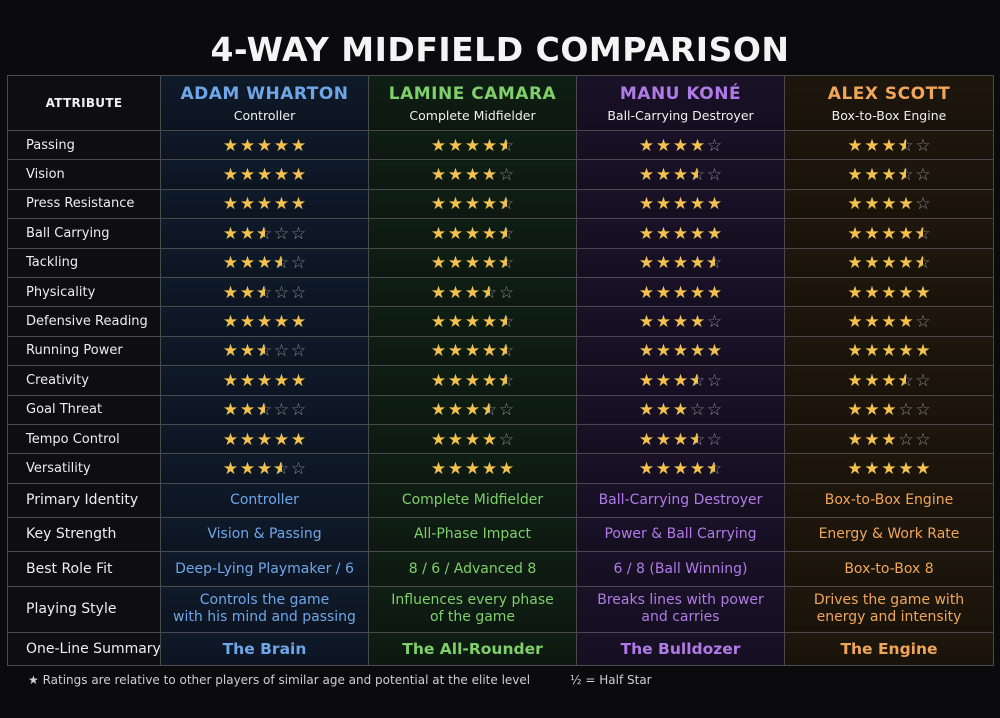  What do you see at coordinates (889, 617) in the screenshot?
I see `info-line: energy and intensity` at bounding box center [889, 617].